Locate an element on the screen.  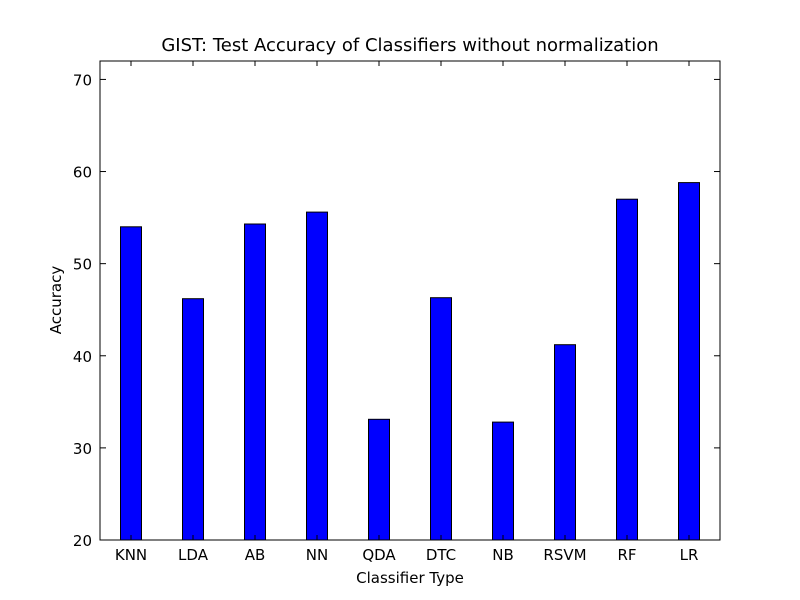
bar-lda is located at coordinates (193, 419).